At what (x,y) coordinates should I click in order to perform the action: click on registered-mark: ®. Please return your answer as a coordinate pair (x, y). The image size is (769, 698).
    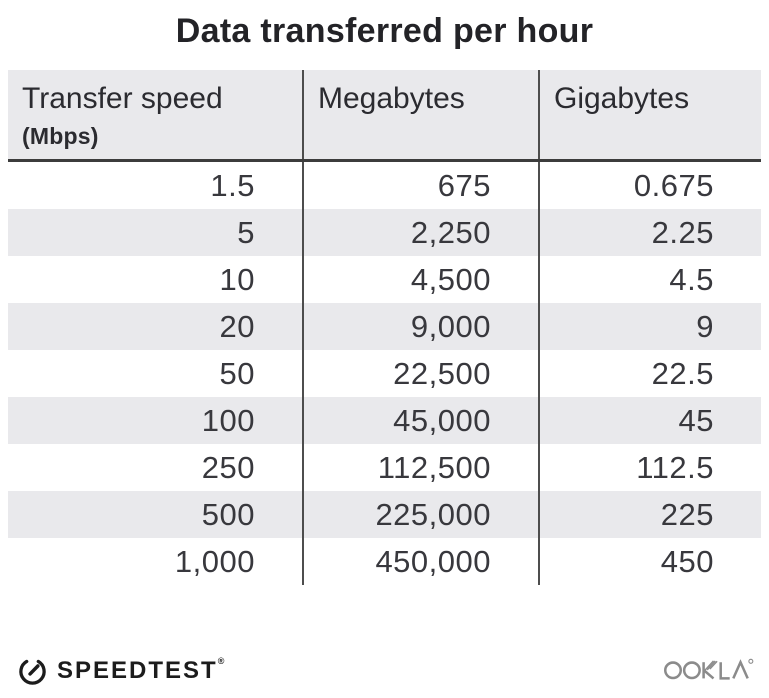
    Looking at the image, I should click on (221, 661).